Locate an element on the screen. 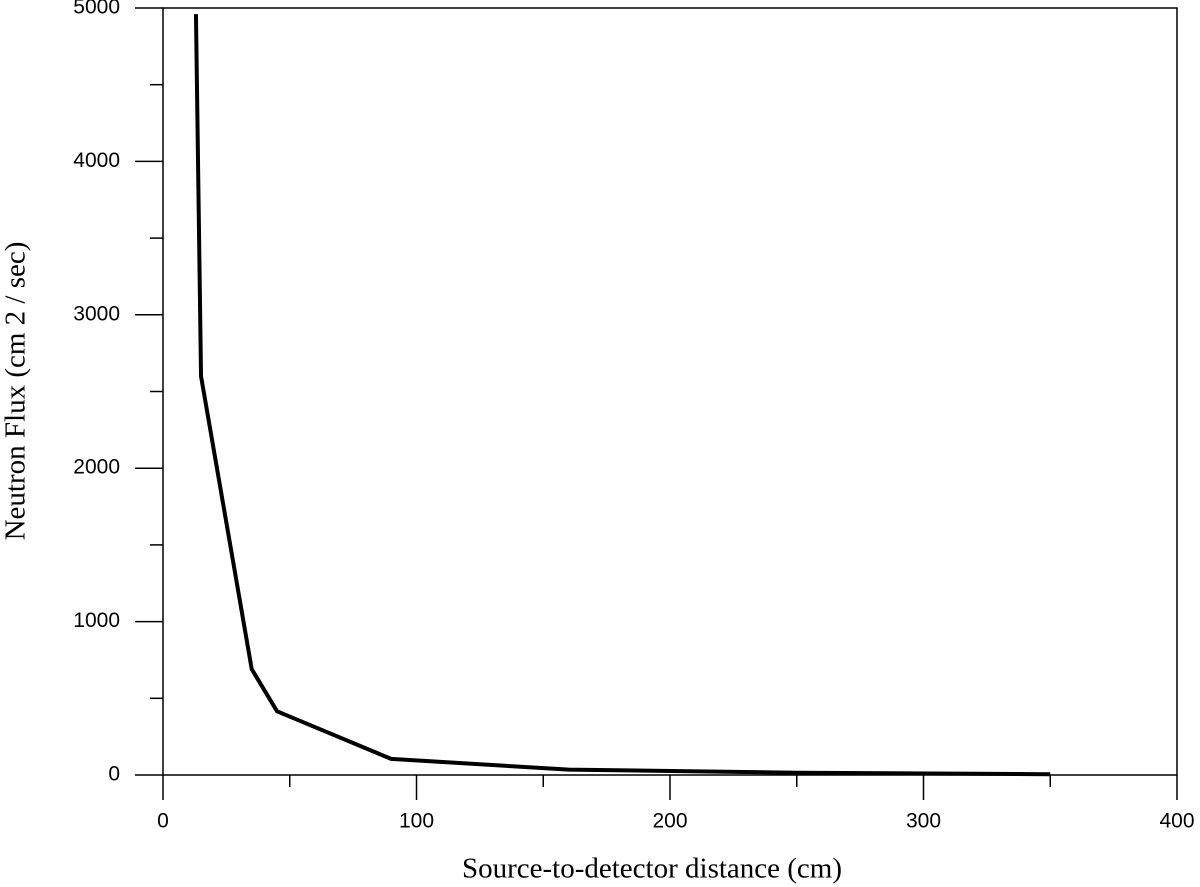 Image resolution: width=1200 pixels, height=887 pixels. x-tick-label: 400 is located at coordinates (1176, 821).